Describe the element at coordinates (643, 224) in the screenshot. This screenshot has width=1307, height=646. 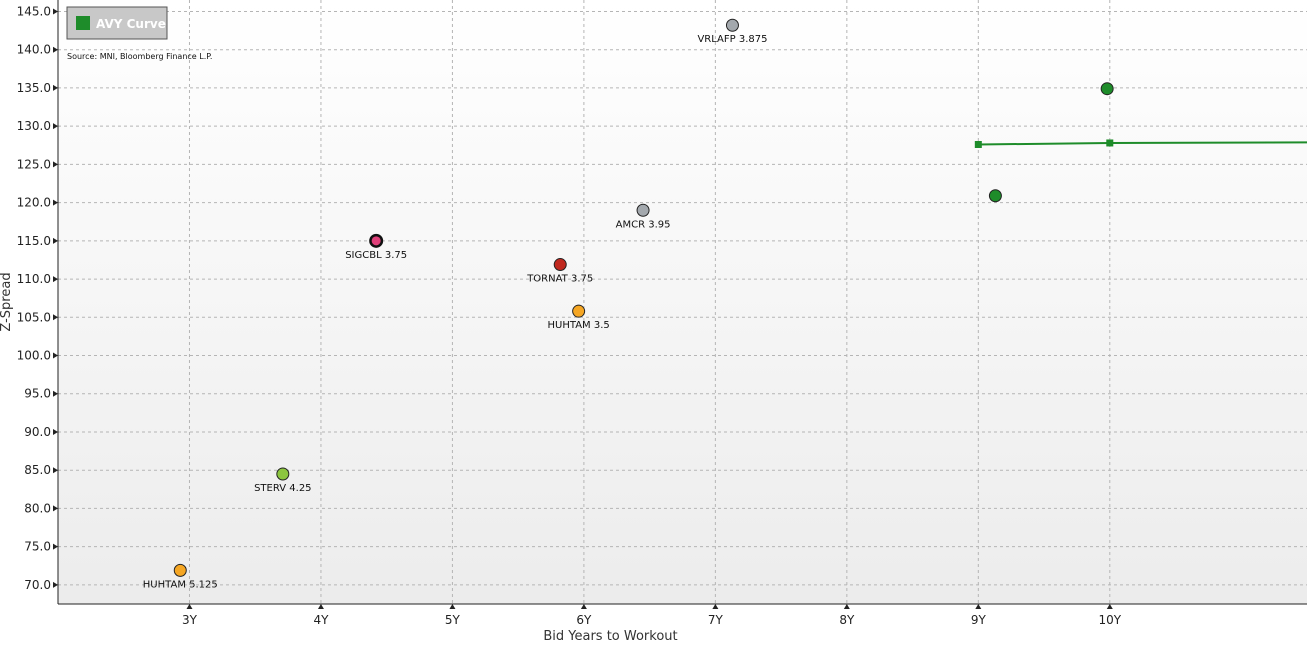
I see `bond-point-label: AMCR 3.95` at that location.